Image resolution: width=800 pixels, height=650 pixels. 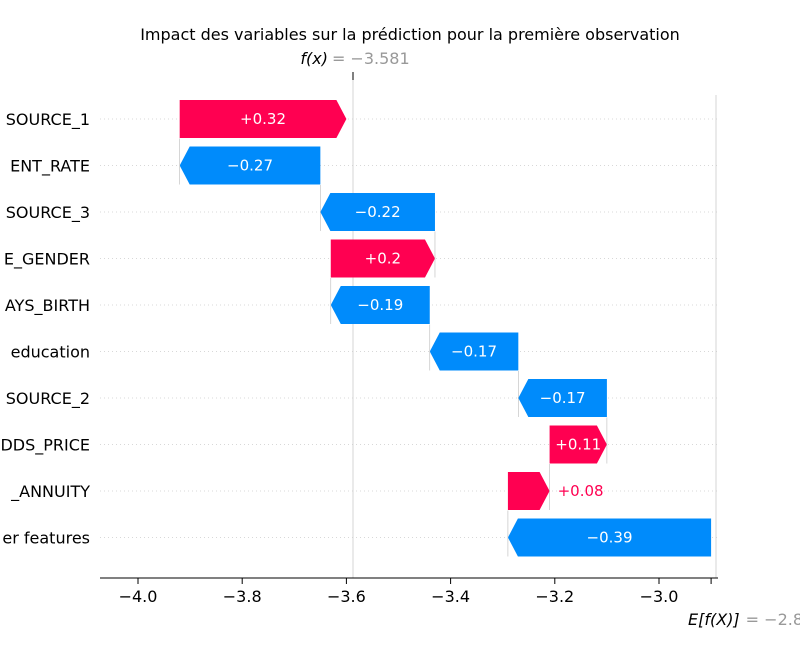 I want to click on feature-label: education, so click(x=50, y=352).